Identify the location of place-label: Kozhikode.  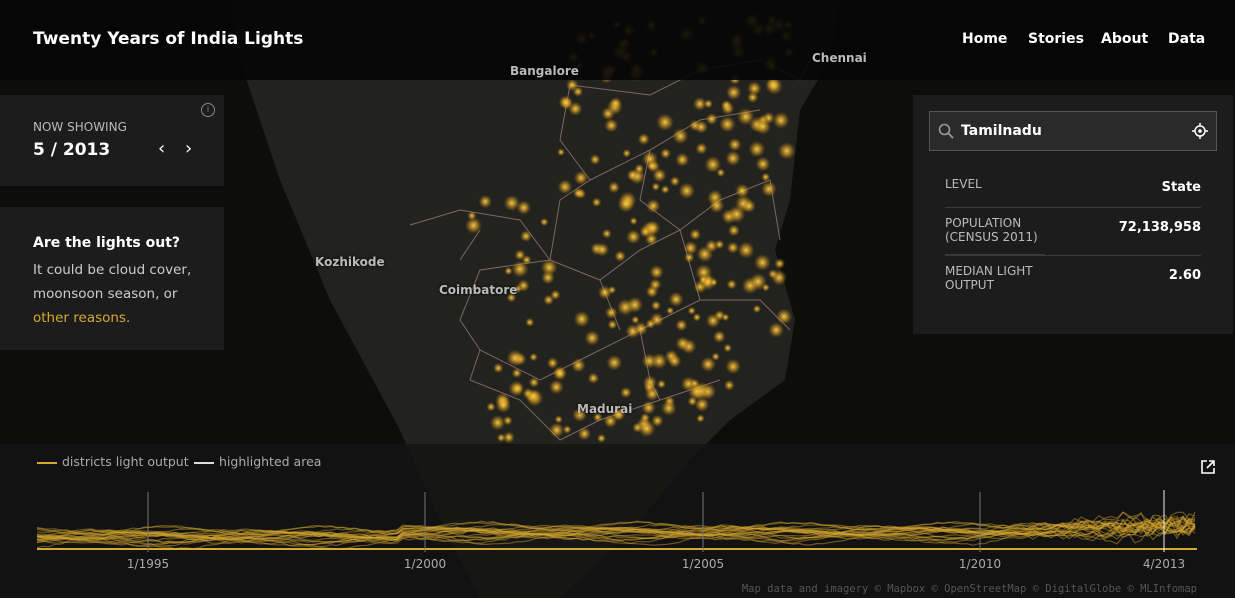
(350, 262).